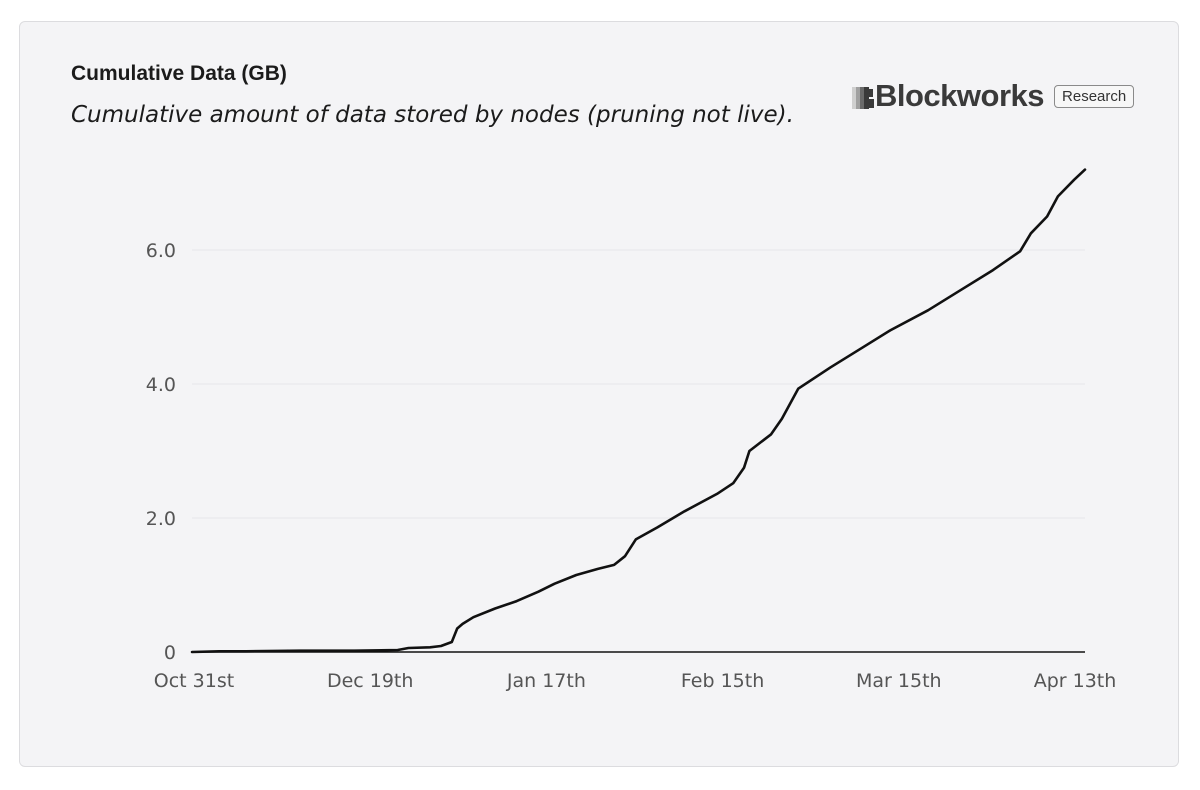 The height and width of the screenshot is (790, 1200). What do you see at coordinates (161, 385) in the screenshot?
I see `y-tick-label: 4.0` at bounding box center [161, 385].